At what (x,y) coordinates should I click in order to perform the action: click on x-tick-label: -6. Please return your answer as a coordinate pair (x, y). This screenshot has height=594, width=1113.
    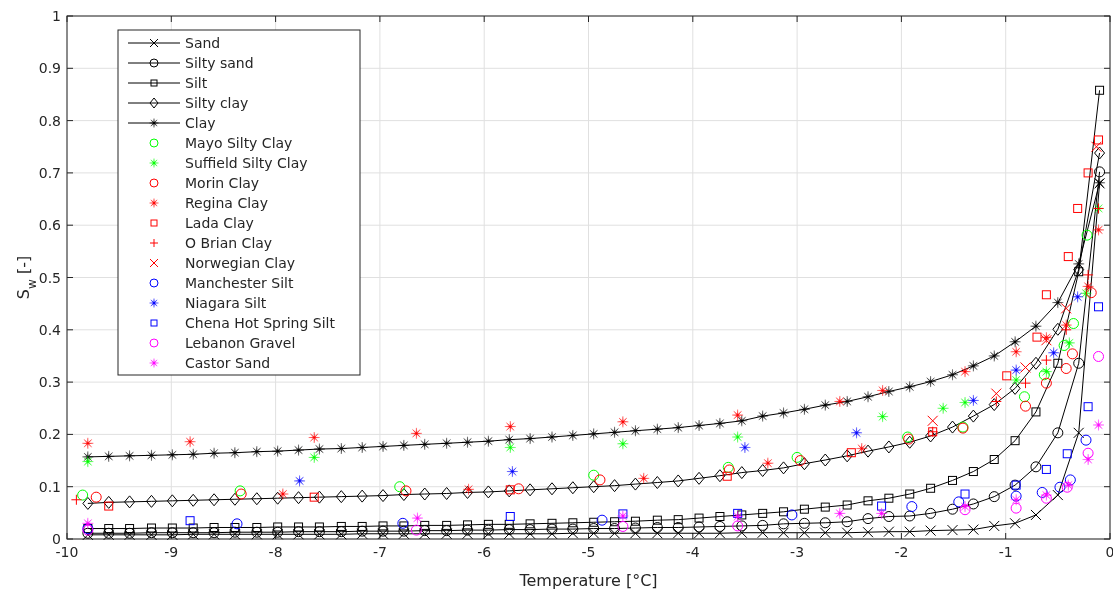
    Looking at the image, I should click on (484, 552).